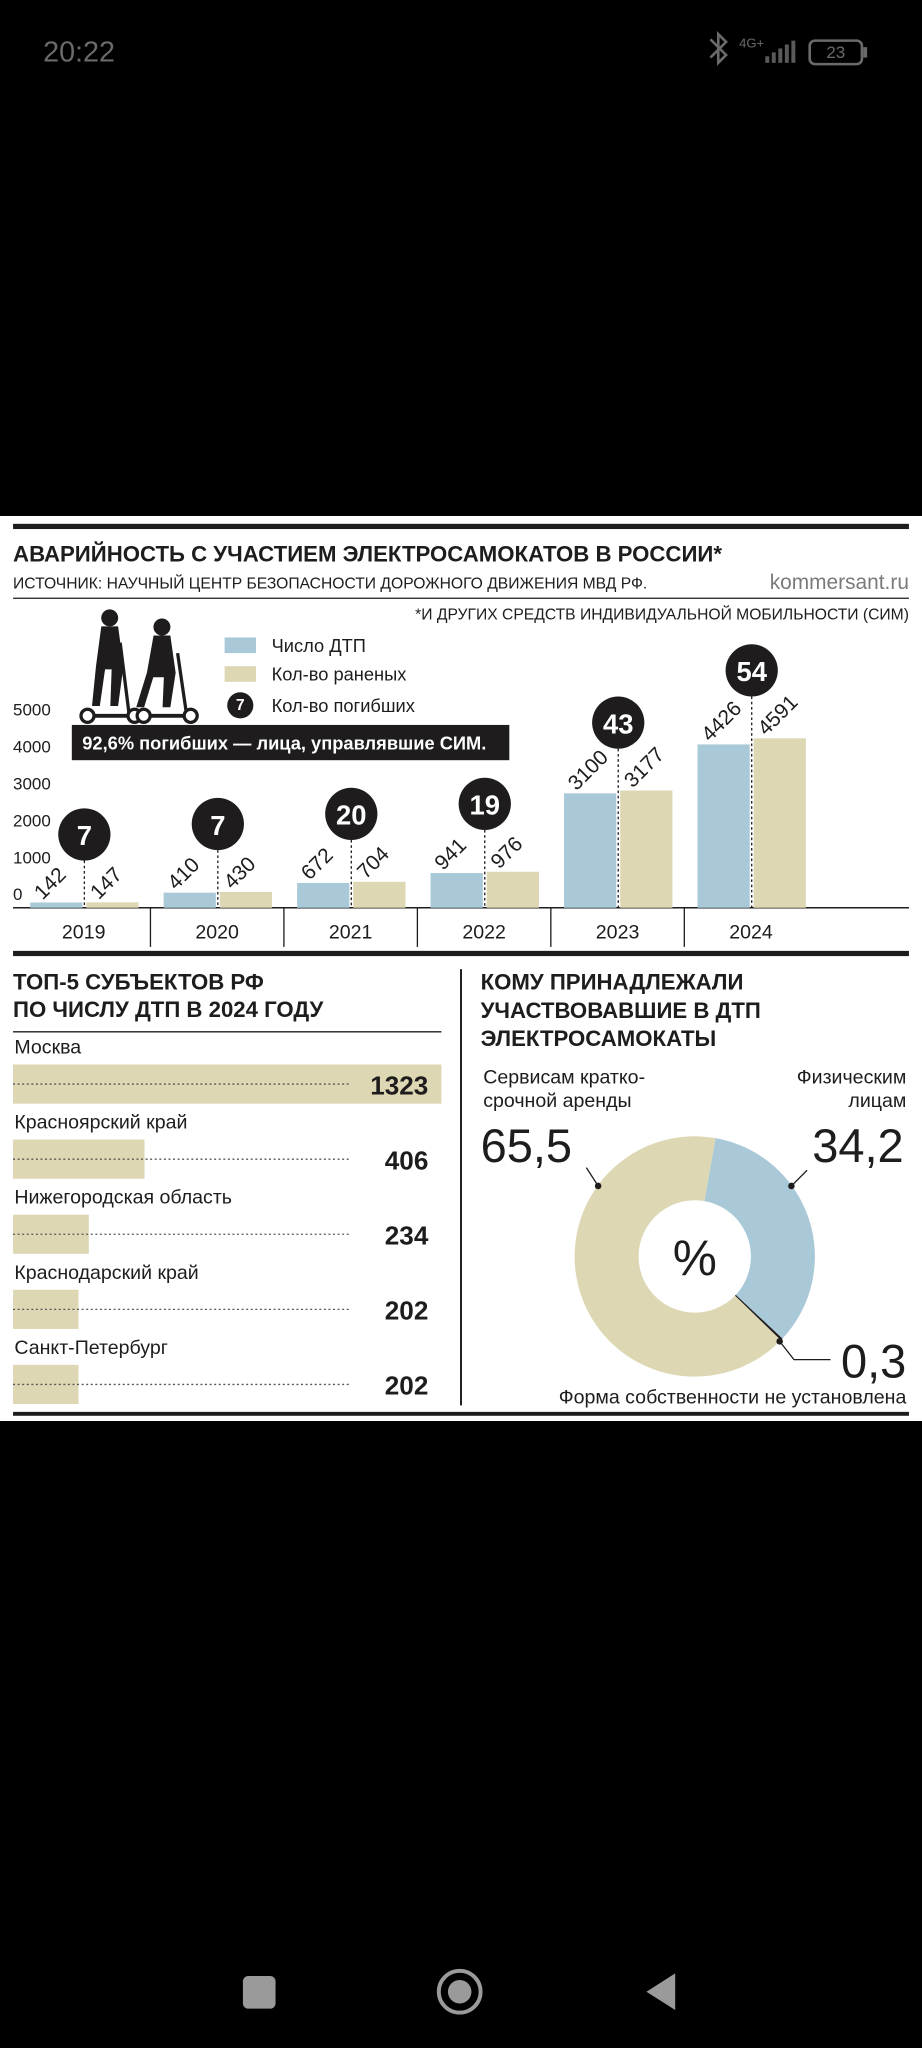 The height and width of the screenshot is (2048, 922). I want to click on nav-recents-button, so click(259, 1992).